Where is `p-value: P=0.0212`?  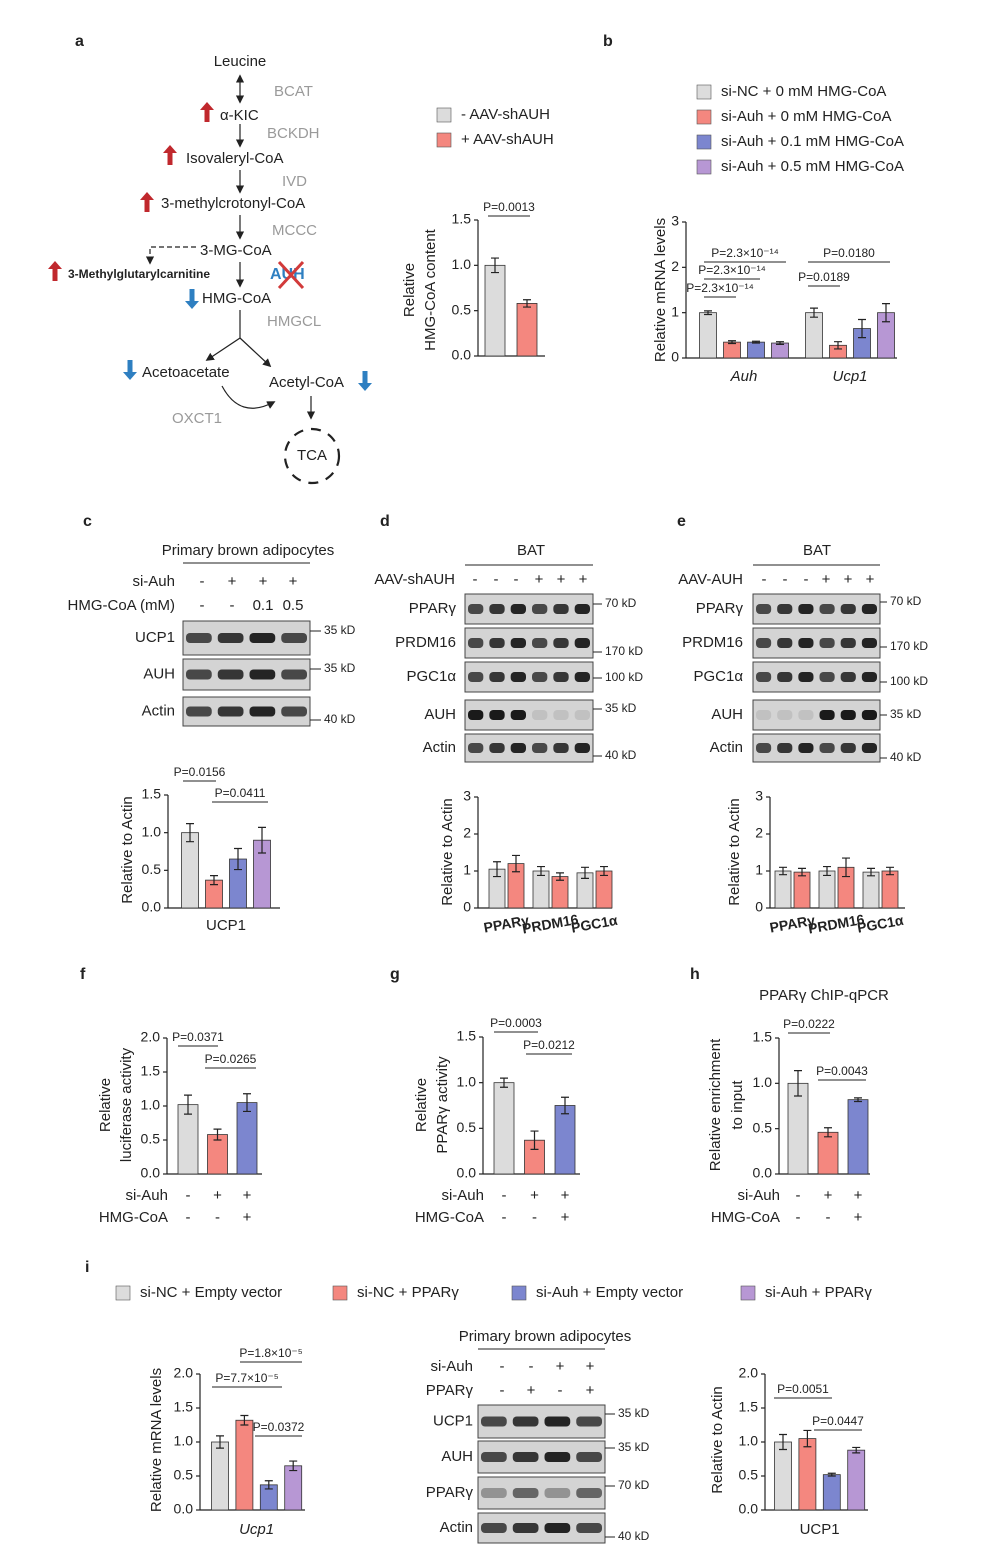
p-value: P=0.0212 is located at coordinates (549, 1045).